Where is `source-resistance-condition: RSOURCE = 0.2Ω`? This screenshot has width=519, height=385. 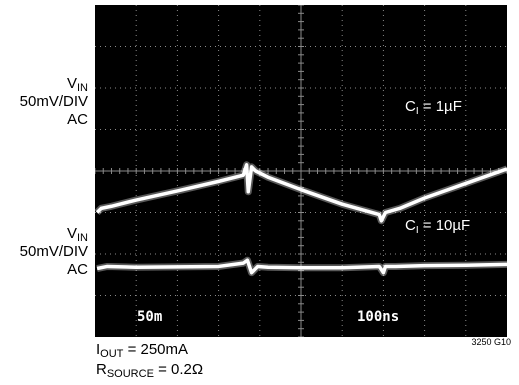 source-resistance-condition: RSOURCE = 0.2Ω is located at coordinates (150, 370).